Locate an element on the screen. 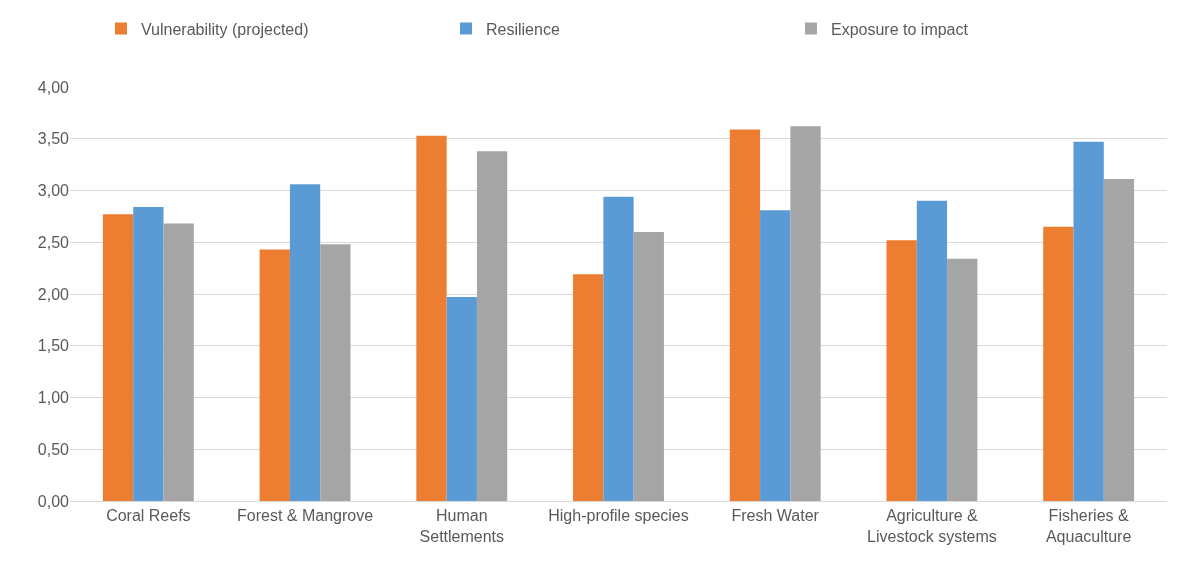 The width and height of the screenshot is (1182, 576). x-tick-label: Human Settlements is located at coordinates (462, 526).